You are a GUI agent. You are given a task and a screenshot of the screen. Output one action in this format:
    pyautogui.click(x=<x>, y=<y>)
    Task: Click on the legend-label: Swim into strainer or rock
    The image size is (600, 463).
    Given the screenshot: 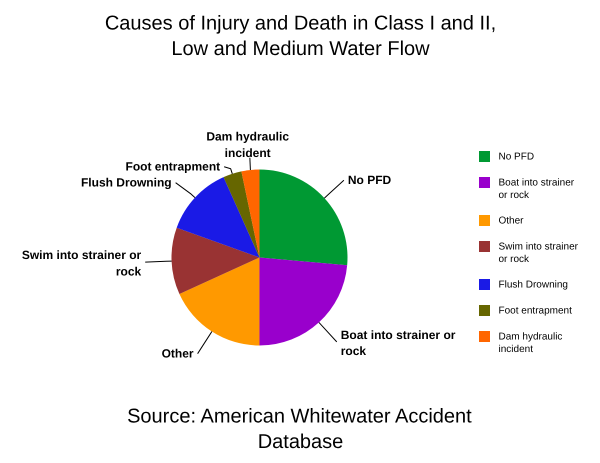 What is the action you would take?
    pyautogui.click(x=538, y=254)
    